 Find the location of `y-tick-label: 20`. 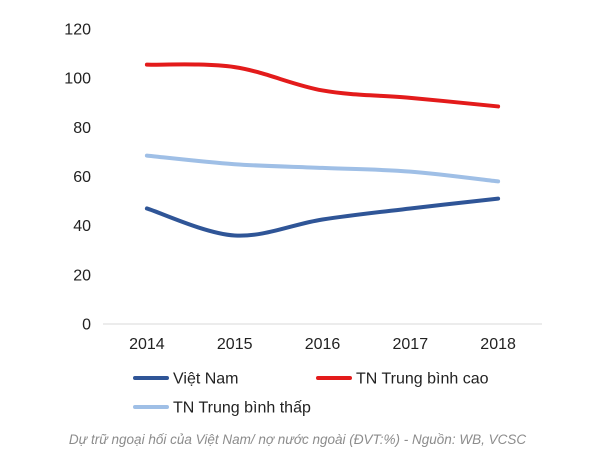

y-tick-label: 20 is located at coordinates (82, 275).